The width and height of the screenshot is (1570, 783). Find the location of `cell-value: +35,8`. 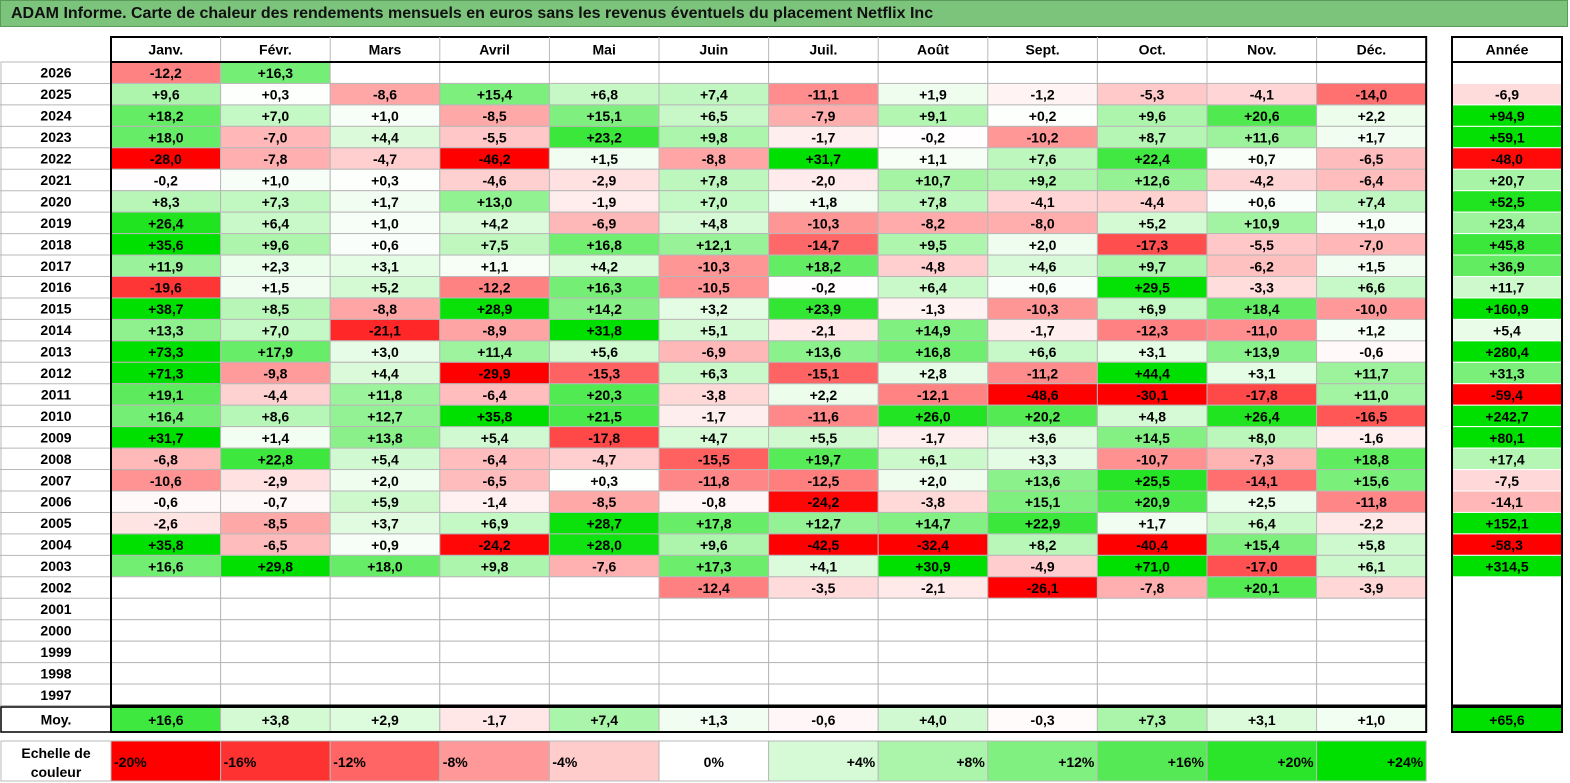

cell-value: +35,8 is located at coordinates (495, 416).